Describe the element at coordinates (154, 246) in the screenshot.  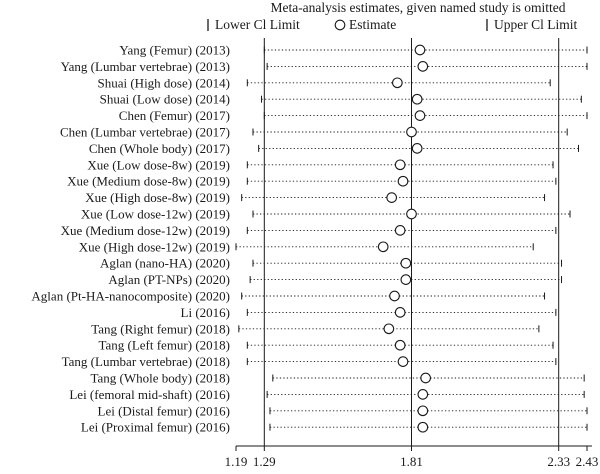
I see `study-label: Xue (High dose-12w) (2019)` at that location.